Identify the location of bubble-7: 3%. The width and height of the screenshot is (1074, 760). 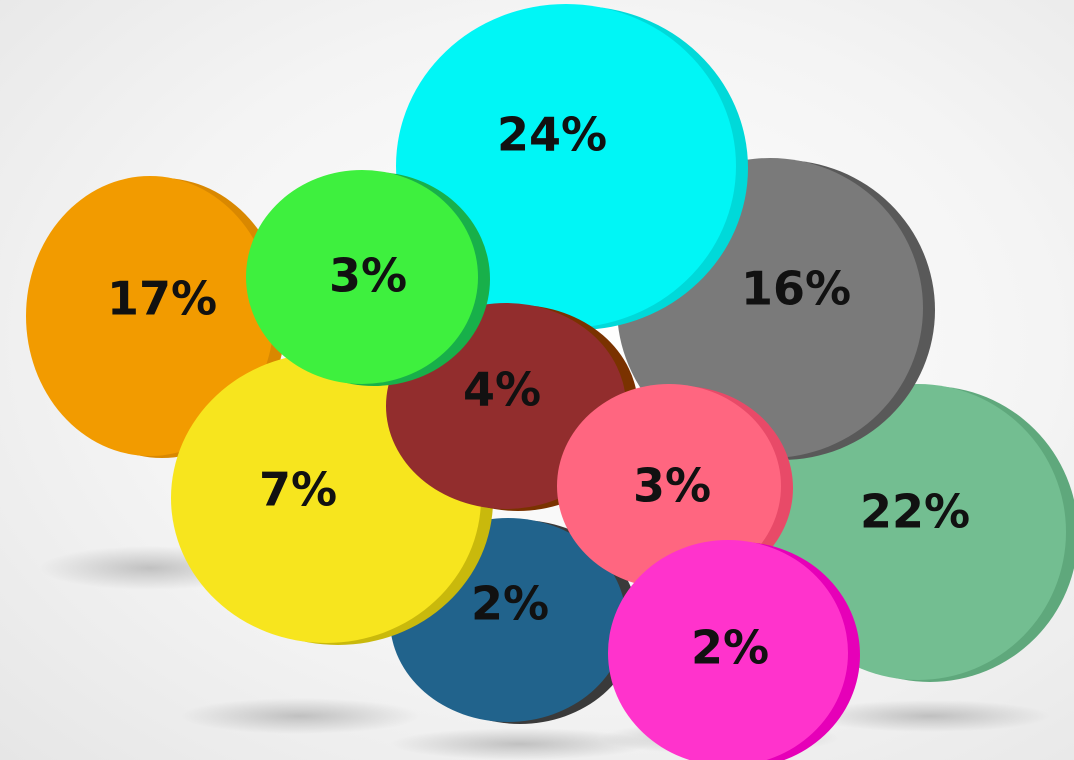
(368, 278).